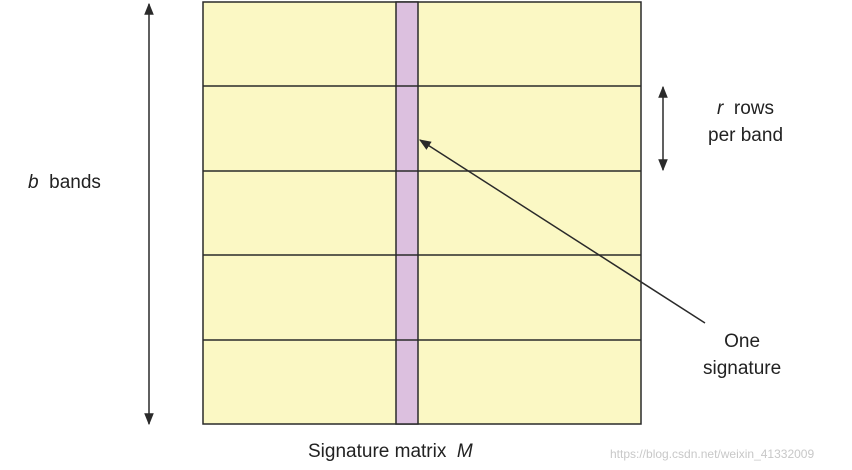  What do you see at coordinates (464, 451) in the screenshot?
I see `matrix-variable: M` at bounding box center [464, 451].